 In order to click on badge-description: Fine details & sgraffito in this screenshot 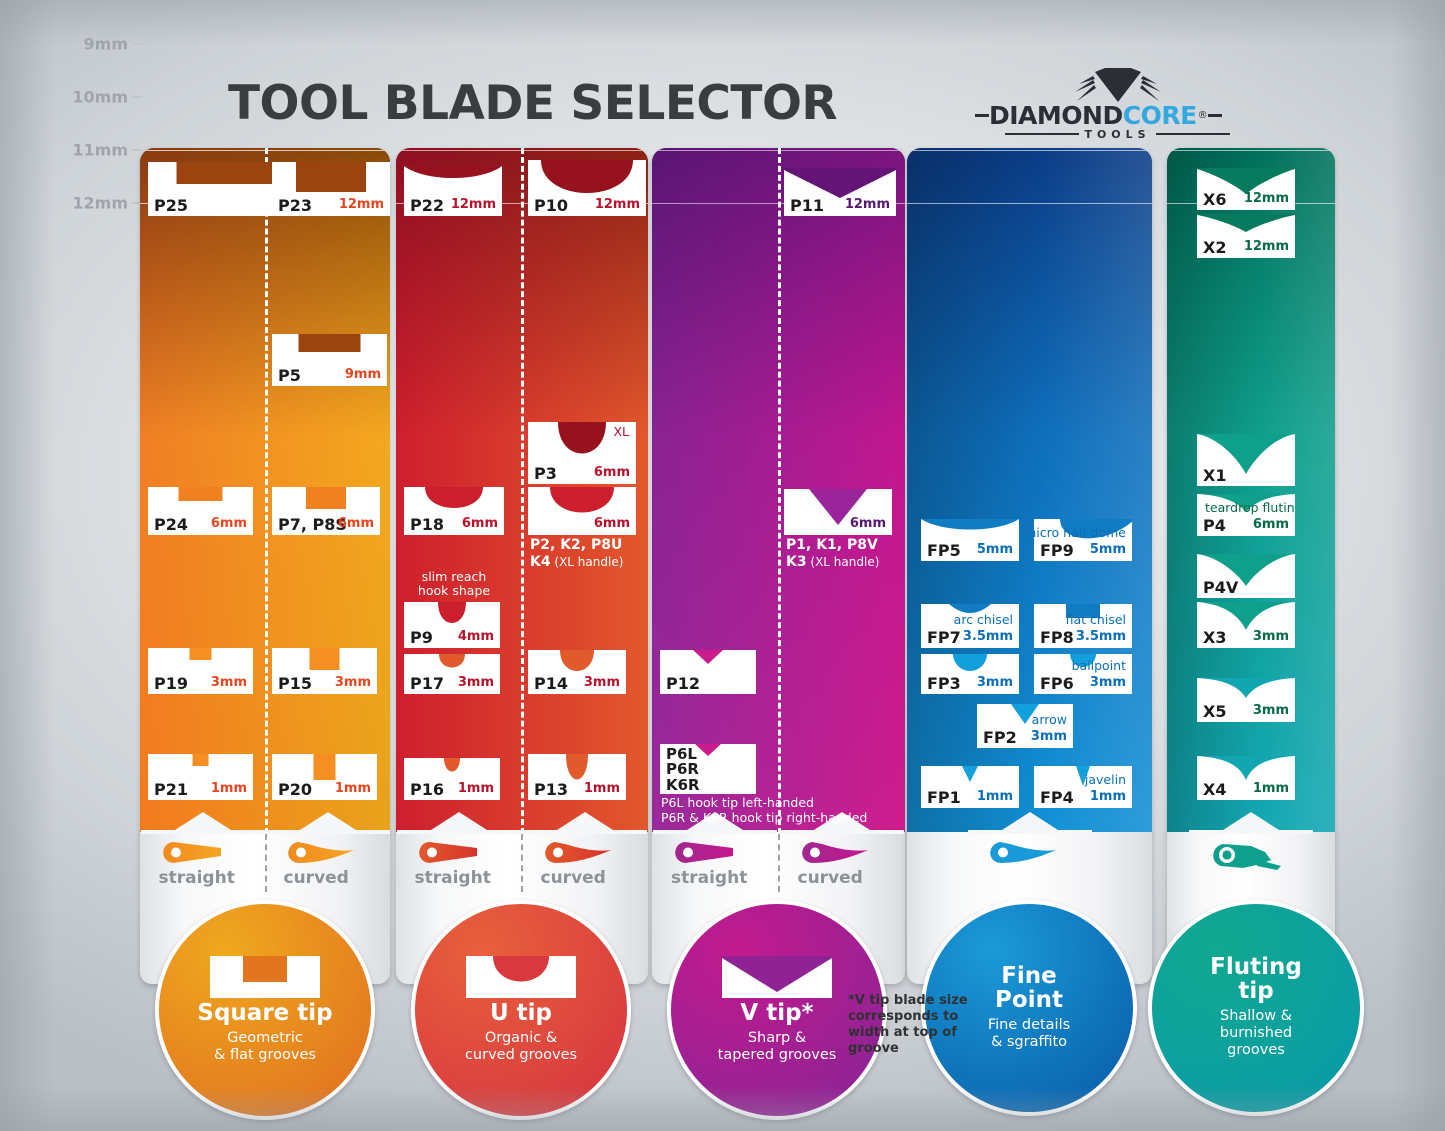, I will do `click(1029, 1033)`.